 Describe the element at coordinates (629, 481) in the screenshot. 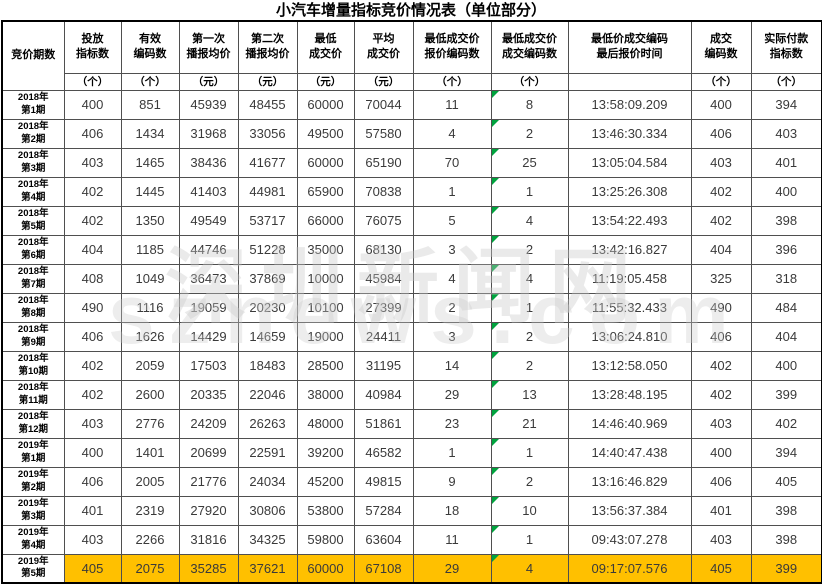

I see `table-cell: 13:16:46.829` at that location.